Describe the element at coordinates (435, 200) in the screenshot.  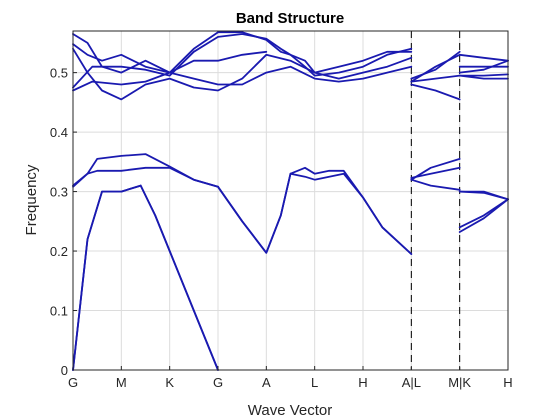
I see `path-dividers` at that location.